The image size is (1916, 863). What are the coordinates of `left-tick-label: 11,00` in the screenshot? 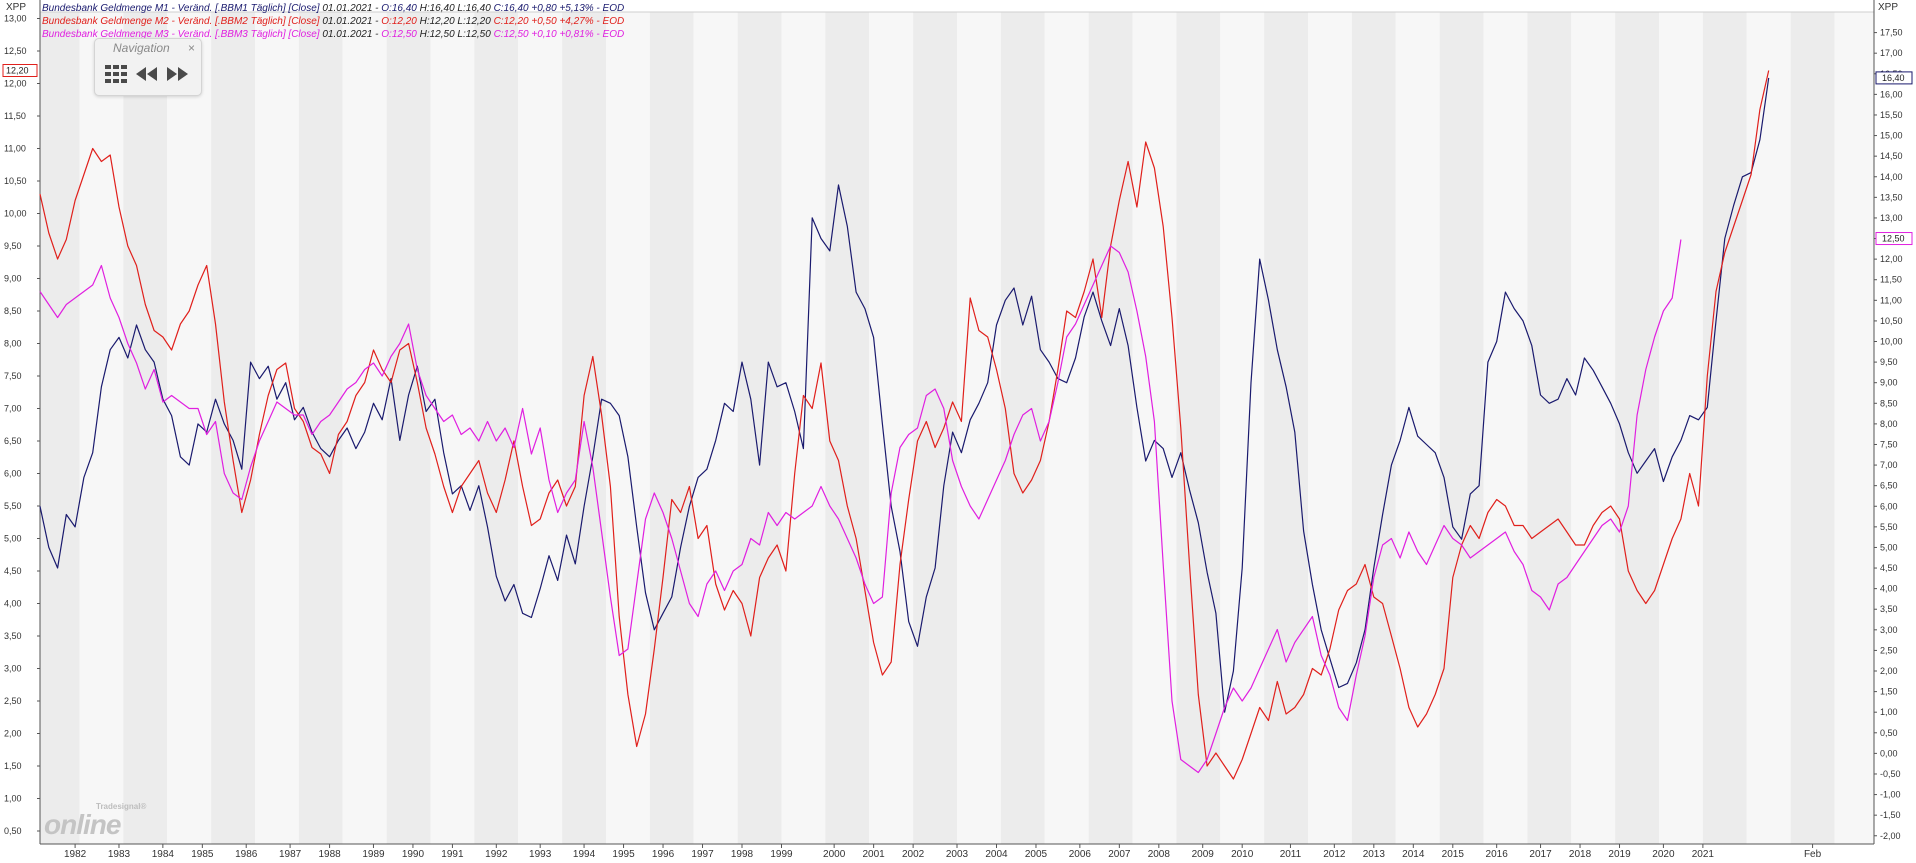 It's located at (15, 149).